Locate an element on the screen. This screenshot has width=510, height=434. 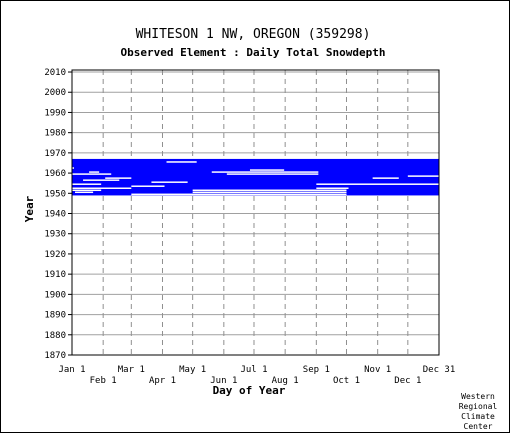
x-tick-label: Jun 1 is located at coordinates (223, 381).